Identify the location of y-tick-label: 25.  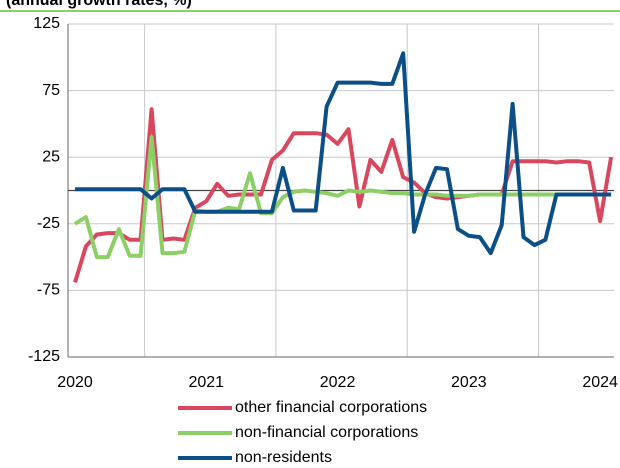
(51, 156).